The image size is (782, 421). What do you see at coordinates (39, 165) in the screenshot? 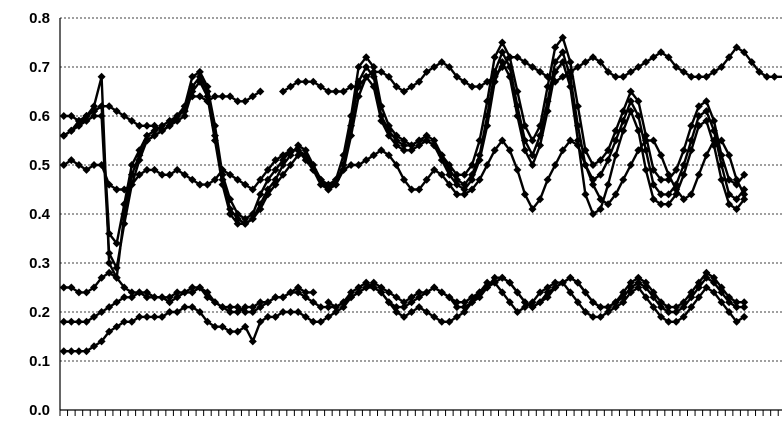
I see `y-tick-label: 0.5` at bounding box center [39, 165].